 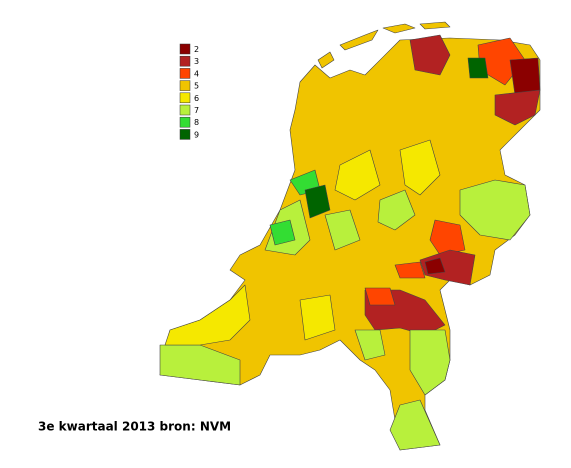 I want to click on caption: 3e kwartaal 2013 bron: NVM, so click(x=134, y=427).